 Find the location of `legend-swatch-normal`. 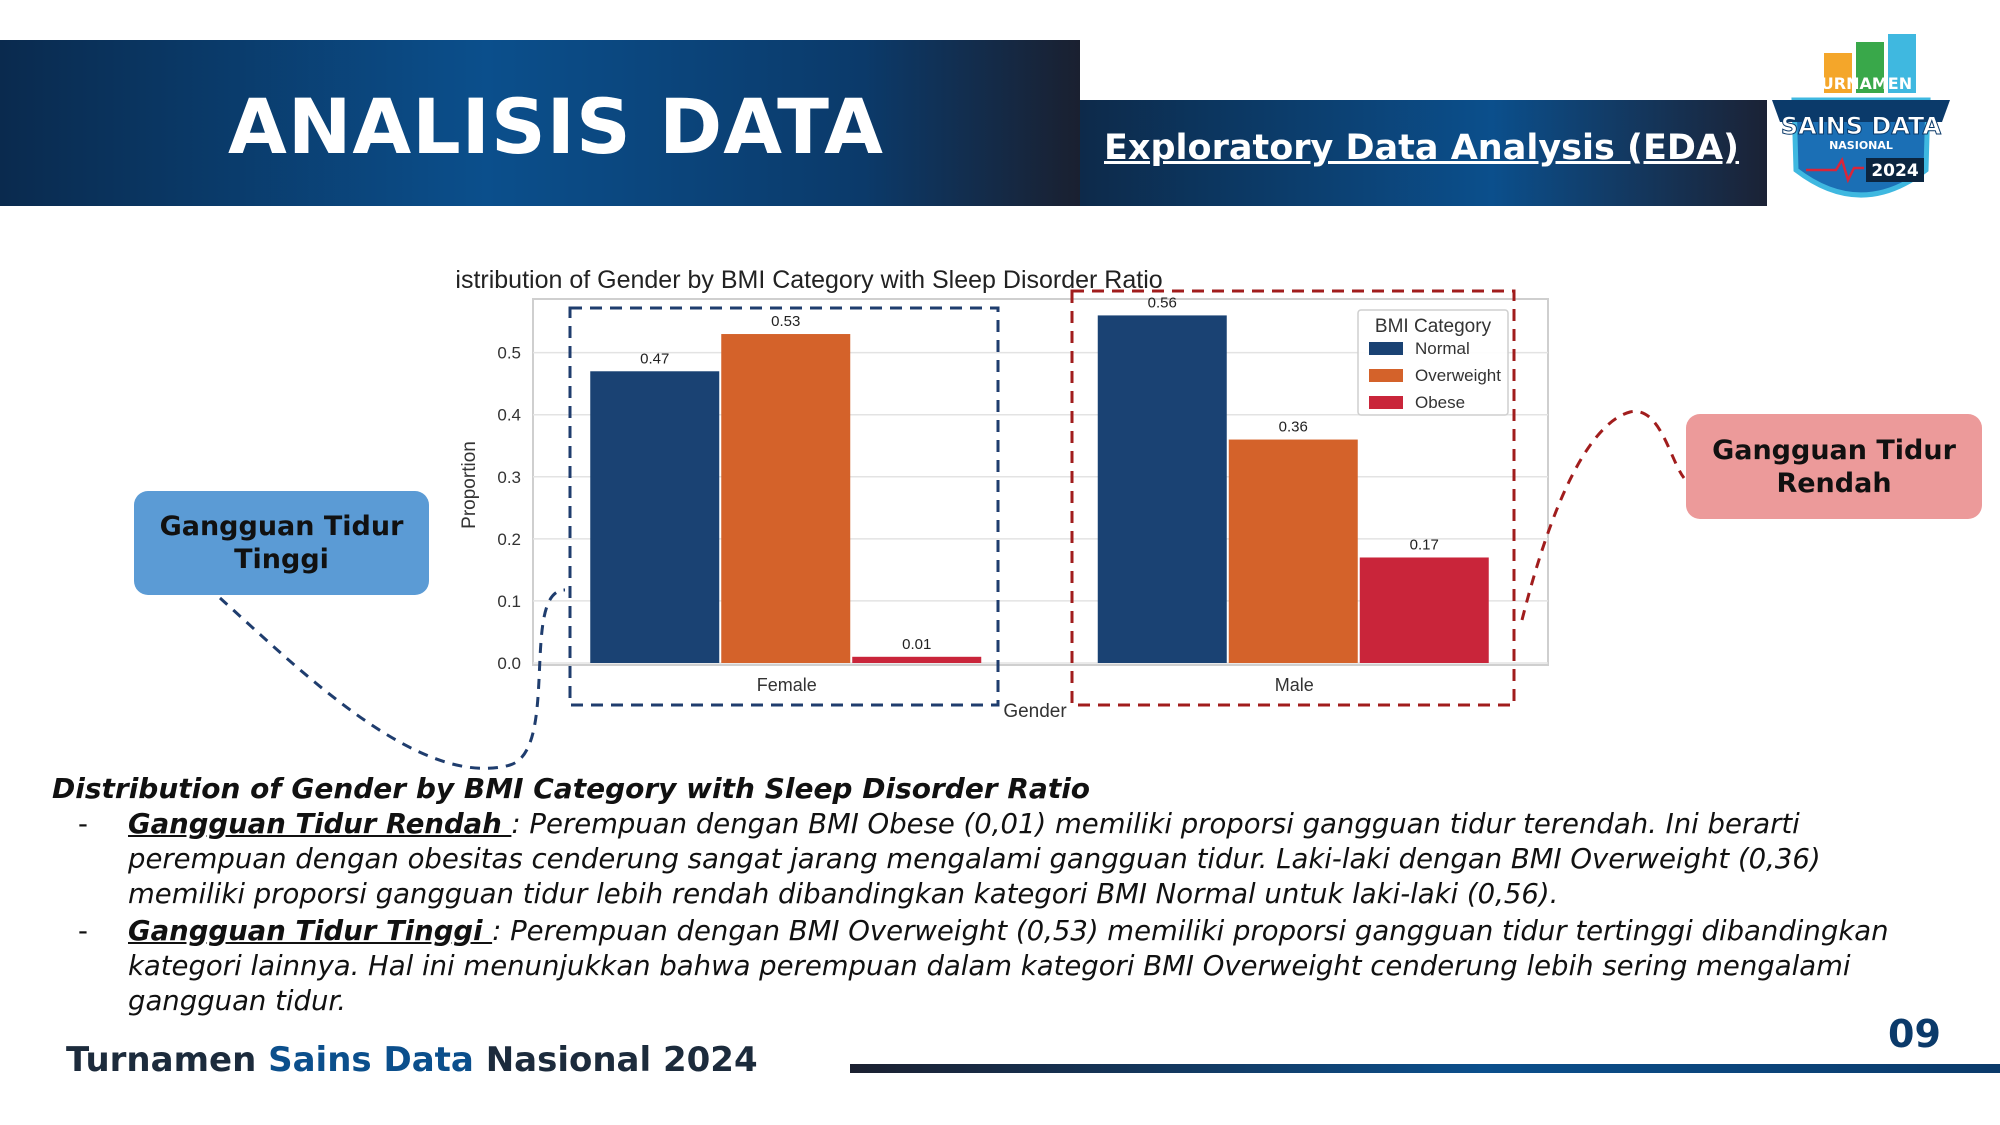

legend-swatch-normal is located at coordinates (1386, 348).